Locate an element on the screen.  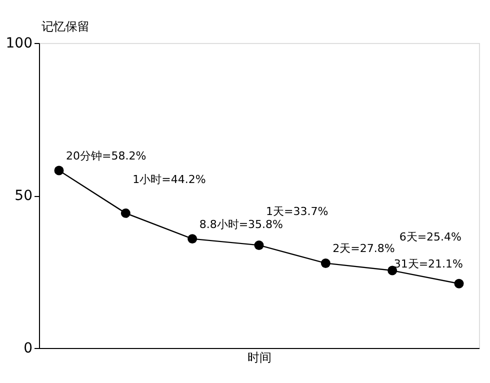
y-tick-label: 0 is located at coordinates (28, 348).